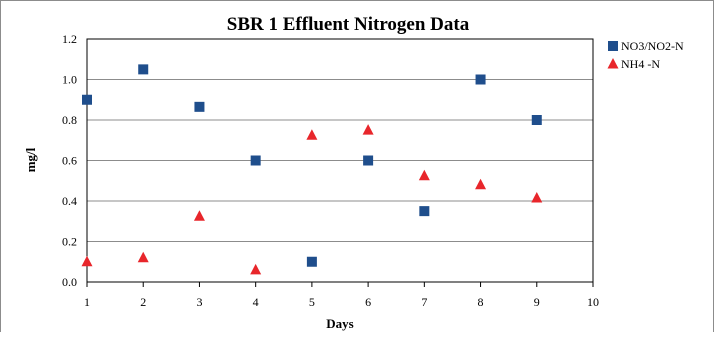  I want to click on x-tick-label: 3, so click(199, 302).